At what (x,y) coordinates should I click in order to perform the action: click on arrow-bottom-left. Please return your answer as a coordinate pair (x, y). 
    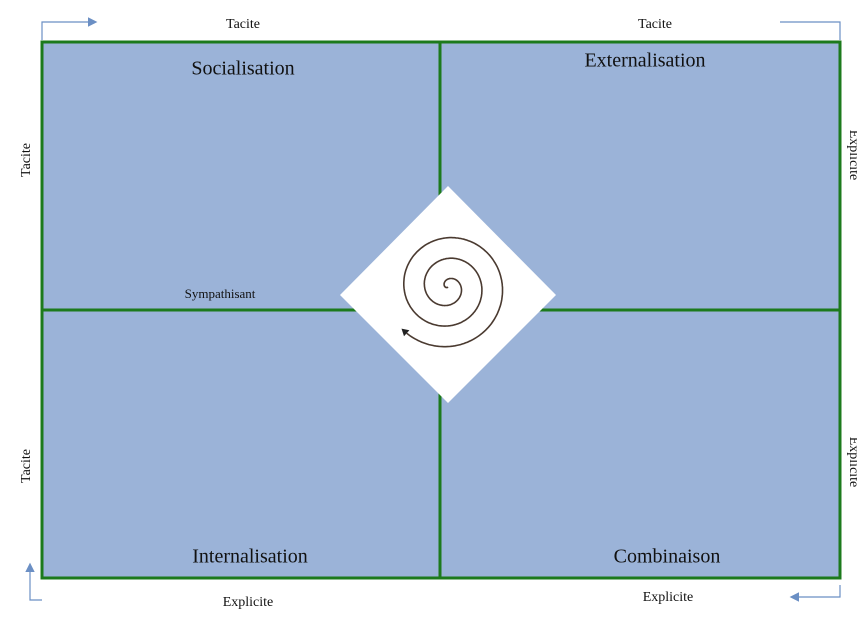
    Looking at the image, I should click on (33, 581).